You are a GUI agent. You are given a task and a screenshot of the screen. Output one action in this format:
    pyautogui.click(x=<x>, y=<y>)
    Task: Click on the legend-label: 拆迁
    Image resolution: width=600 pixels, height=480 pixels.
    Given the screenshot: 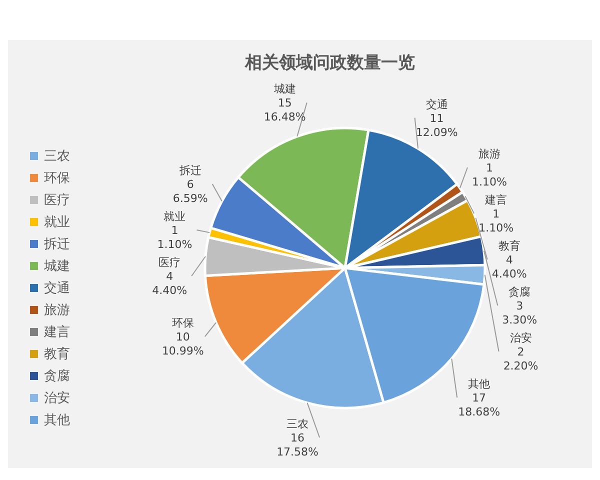 What is the action you would take?
    pyautogui.click(x=56, y=244)
    